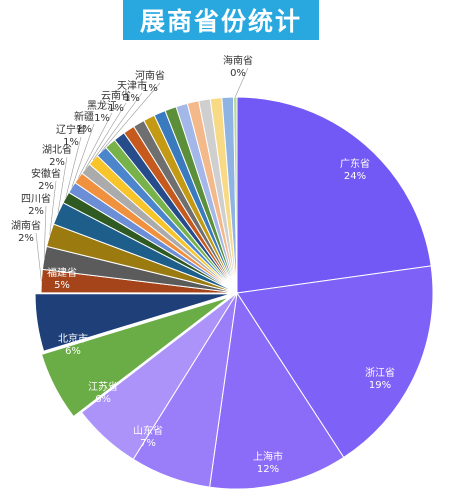  I want to click on chart-title-bar: 展商省份统计, so click(221, 20).